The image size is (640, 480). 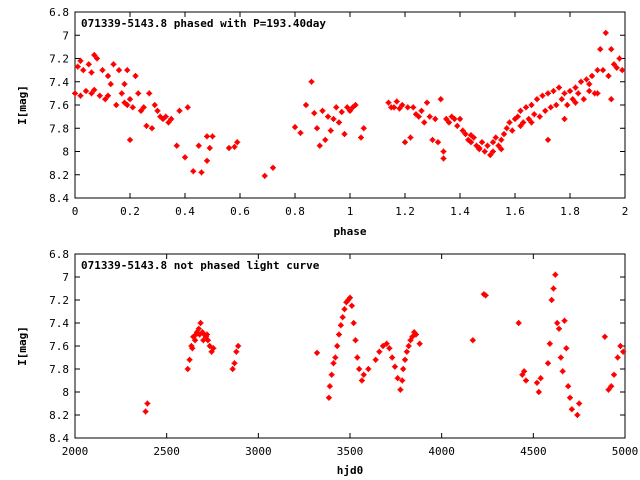 What do you see at coordinates (75, 211) in the screenshot?
I see `x-tick-label: 0` at bounding box center [75, 211].